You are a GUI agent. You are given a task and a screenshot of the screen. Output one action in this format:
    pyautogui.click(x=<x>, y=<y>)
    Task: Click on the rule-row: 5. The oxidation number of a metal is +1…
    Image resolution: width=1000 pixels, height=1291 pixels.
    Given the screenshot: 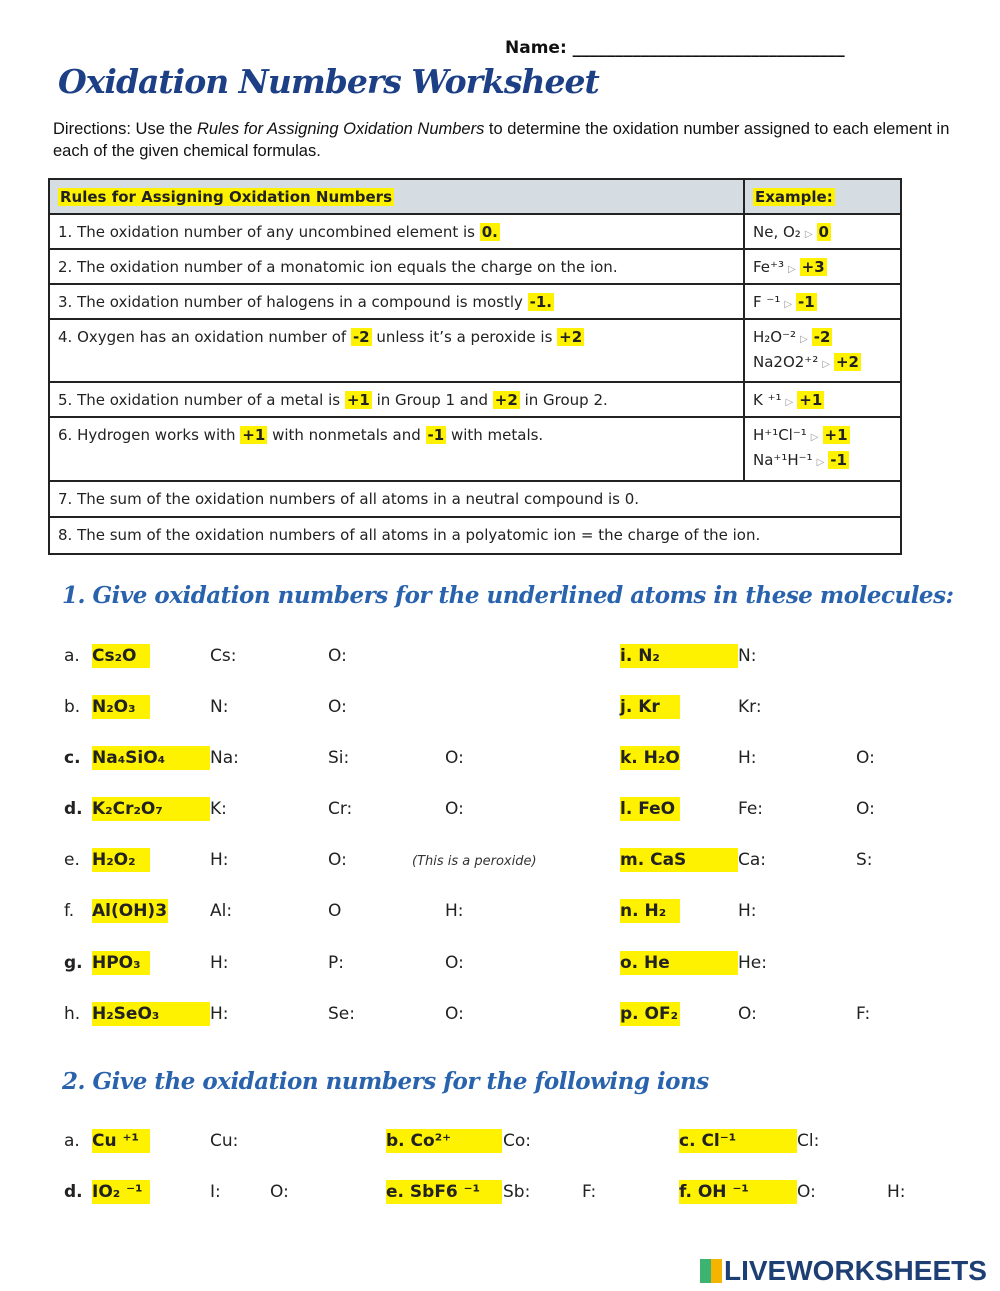 What is the action you would take?
    pyautogui.click(x=475, y=399)
    